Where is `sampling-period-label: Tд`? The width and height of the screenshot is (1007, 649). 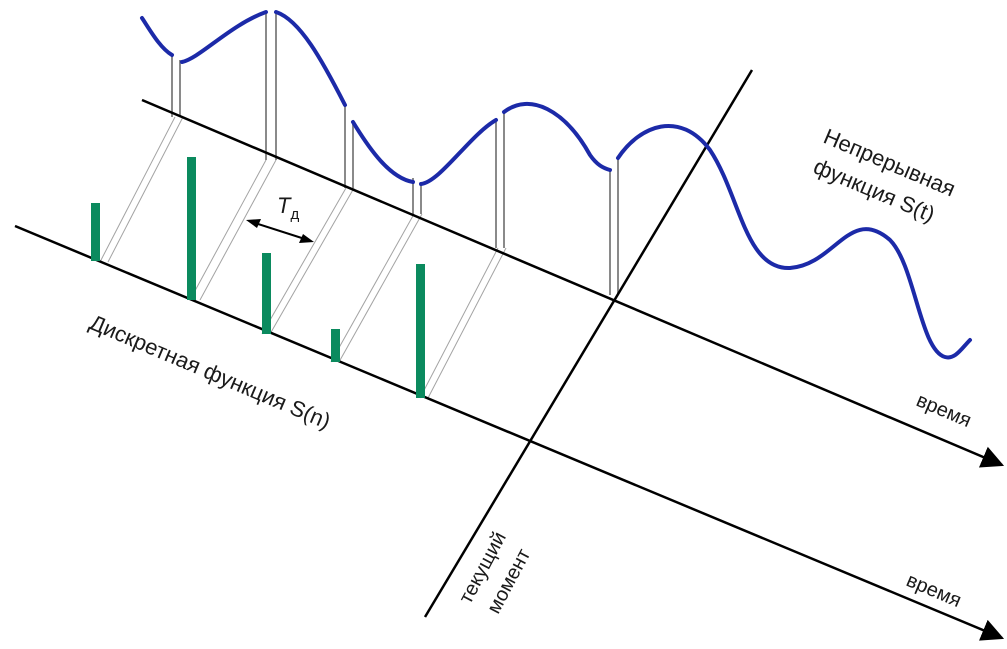
sampling-period-label: Tд is located at coordinates (288, 208).